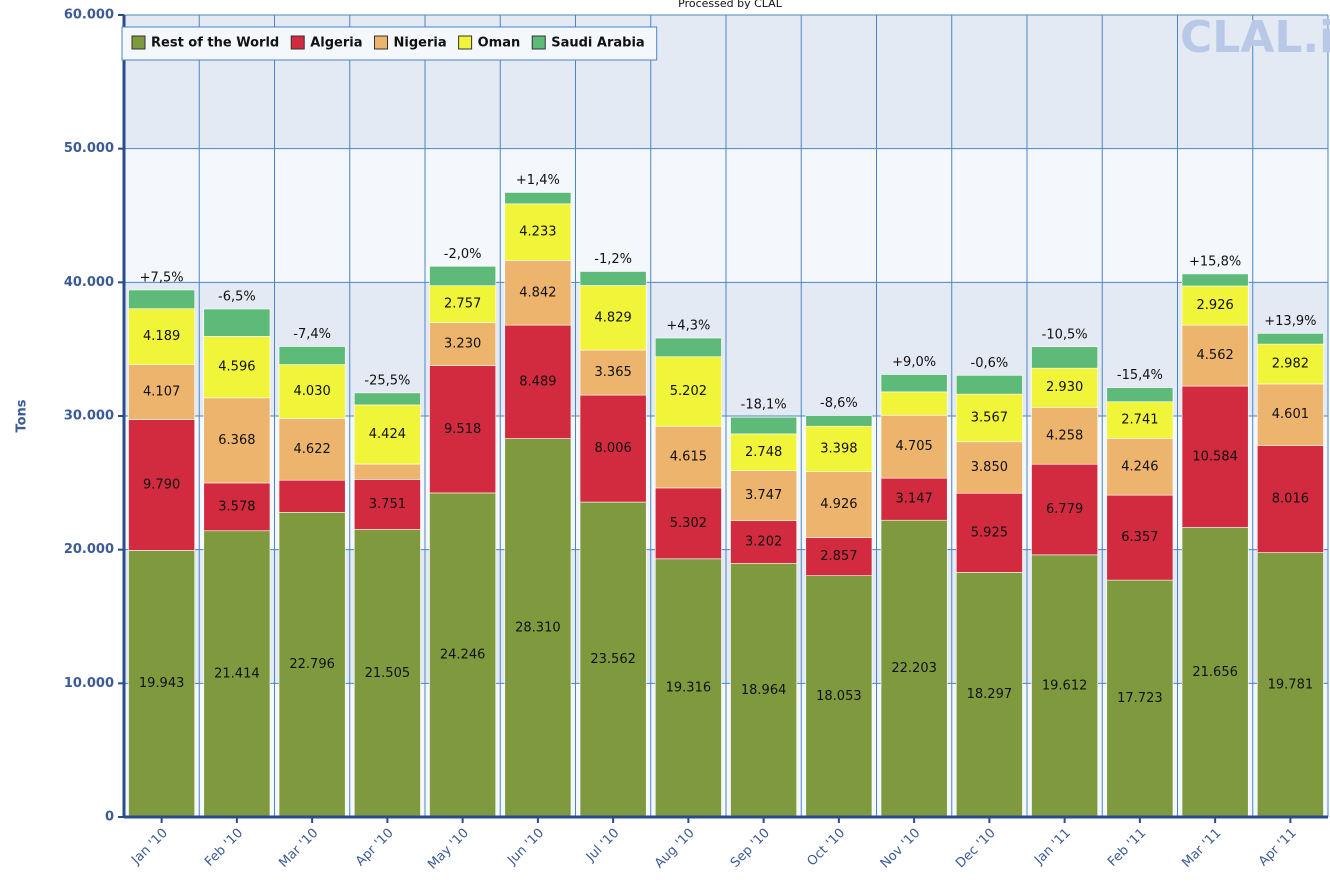 The height and width of the screenshot is (885, 1330). What do you see at coordinates (1201, 848) in the screenshot?
I see `x-tick-label: Mar '11` at bounding box center [1201, 848].